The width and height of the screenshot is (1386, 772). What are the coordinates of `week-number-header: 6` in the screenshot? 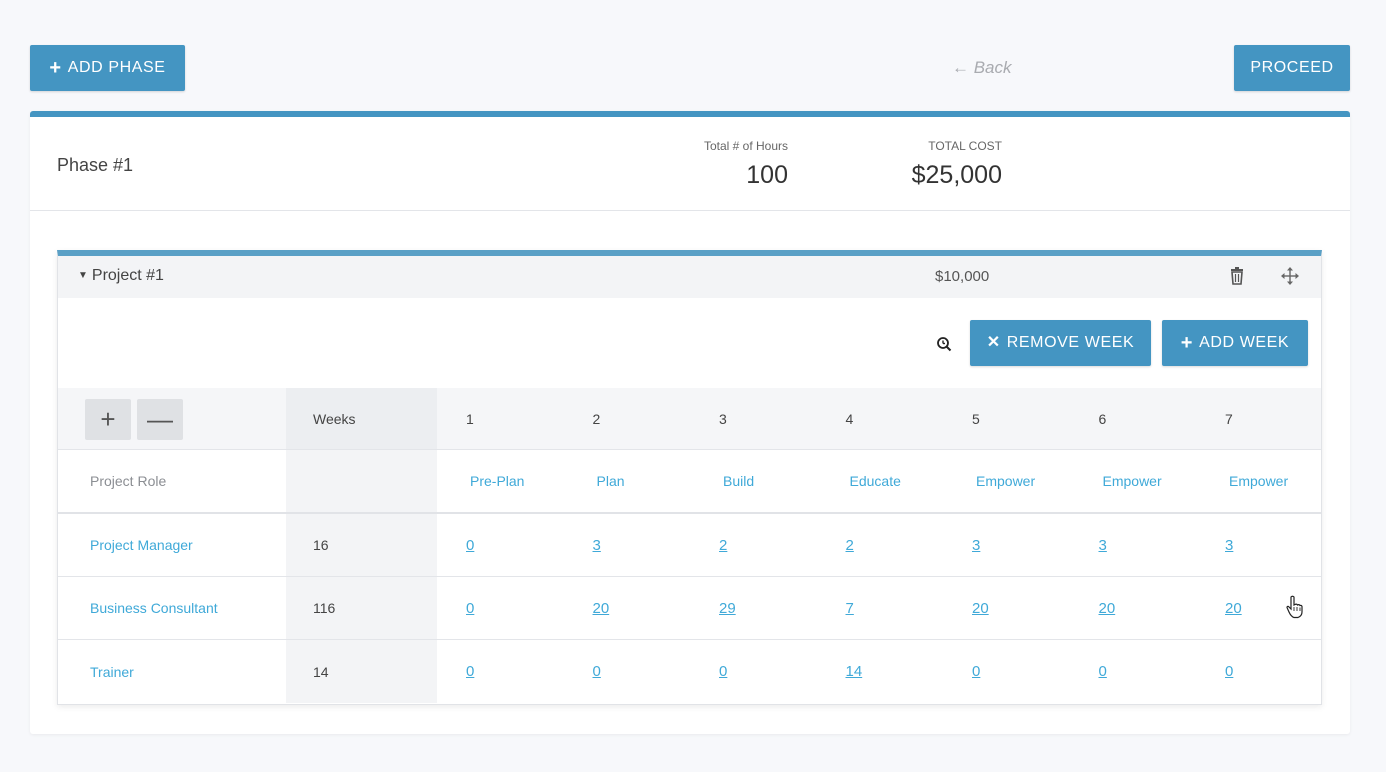 It's located at (1102, 418).